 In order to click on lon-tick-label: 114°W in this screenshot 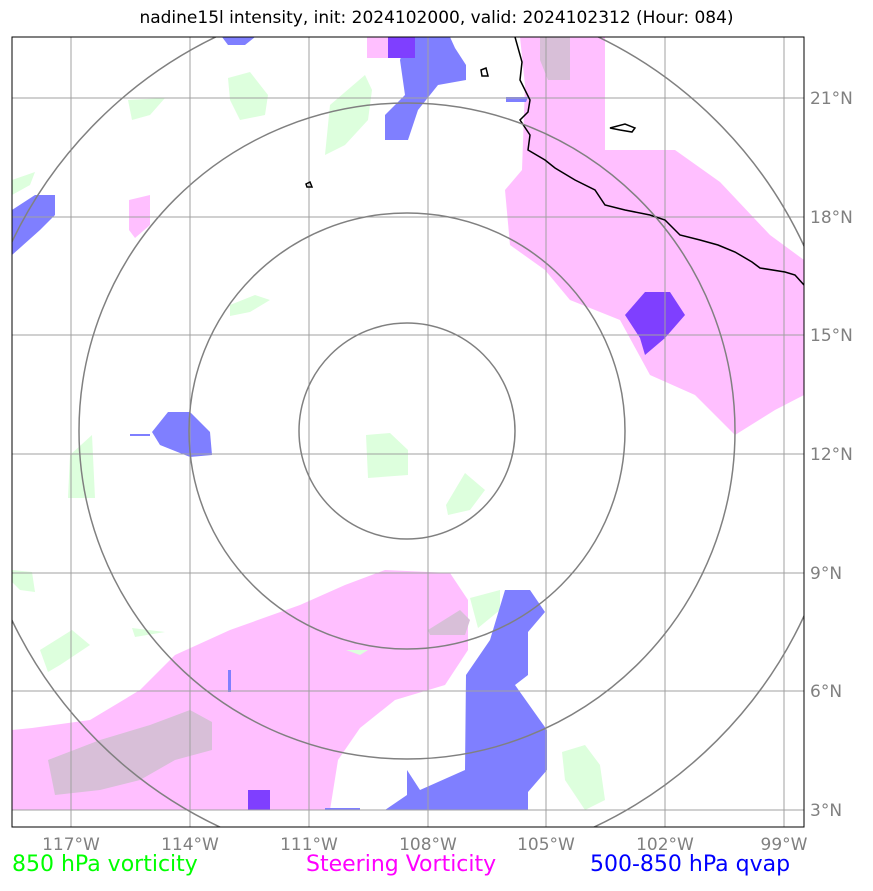, I will do `click(190, 845)`.